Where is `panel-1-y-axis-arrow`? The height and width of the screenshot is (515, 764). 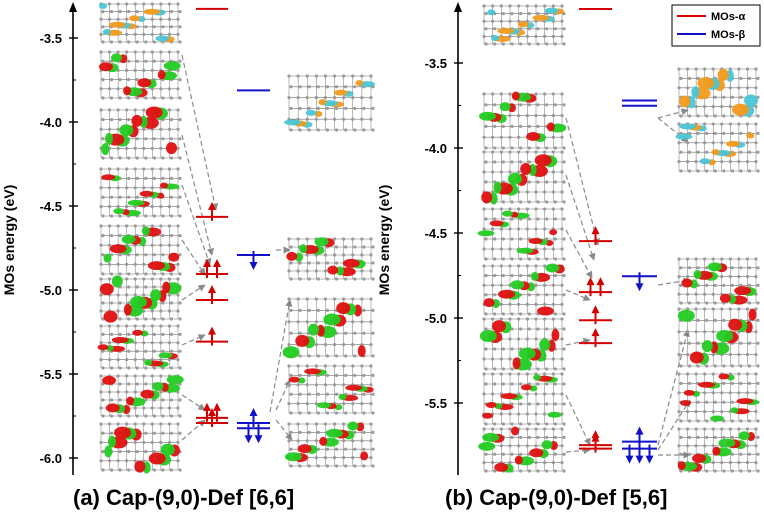
panel-1-y-axis-arrow is located at coordinates (458, 7).